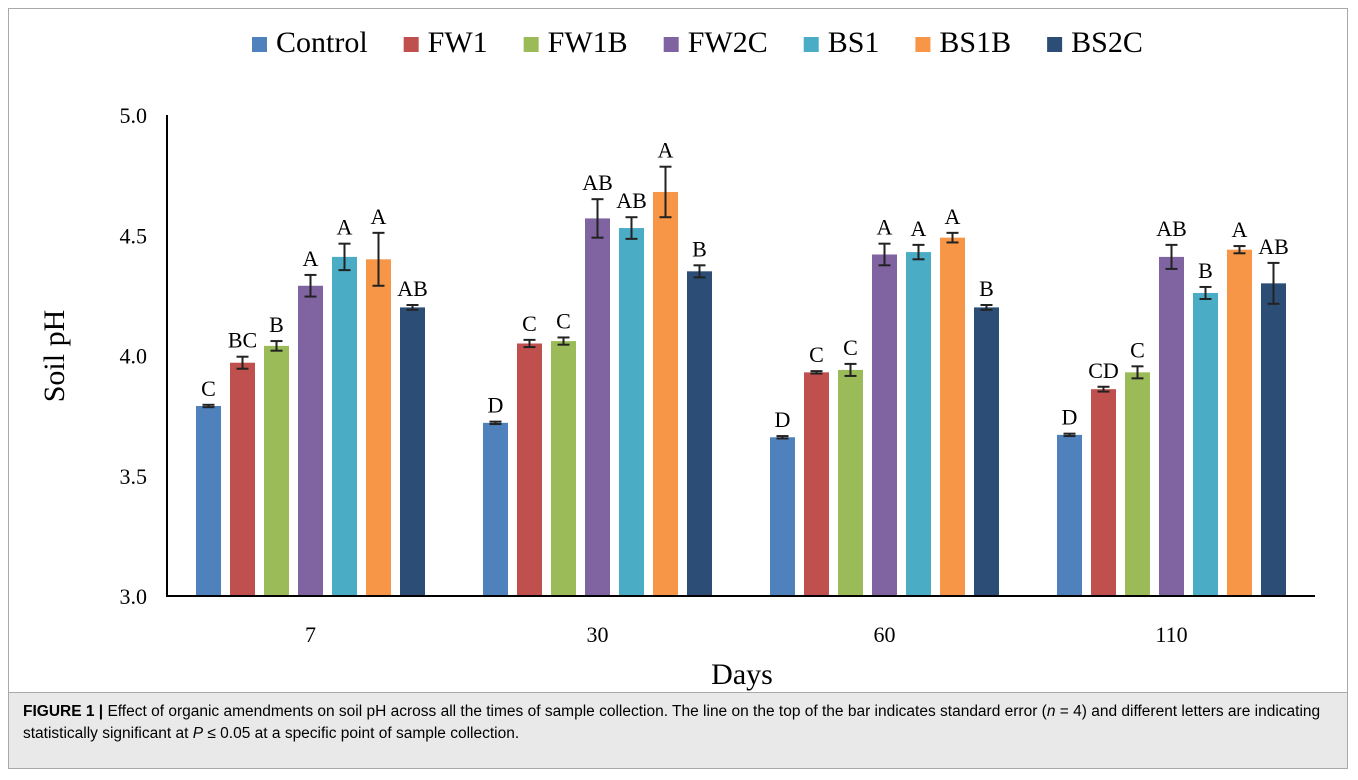 This screenshot has width=1358, height=780. Describe the element at coordinates (458, 42) in the screenshot. I see `legend-label: FW1` at that location.